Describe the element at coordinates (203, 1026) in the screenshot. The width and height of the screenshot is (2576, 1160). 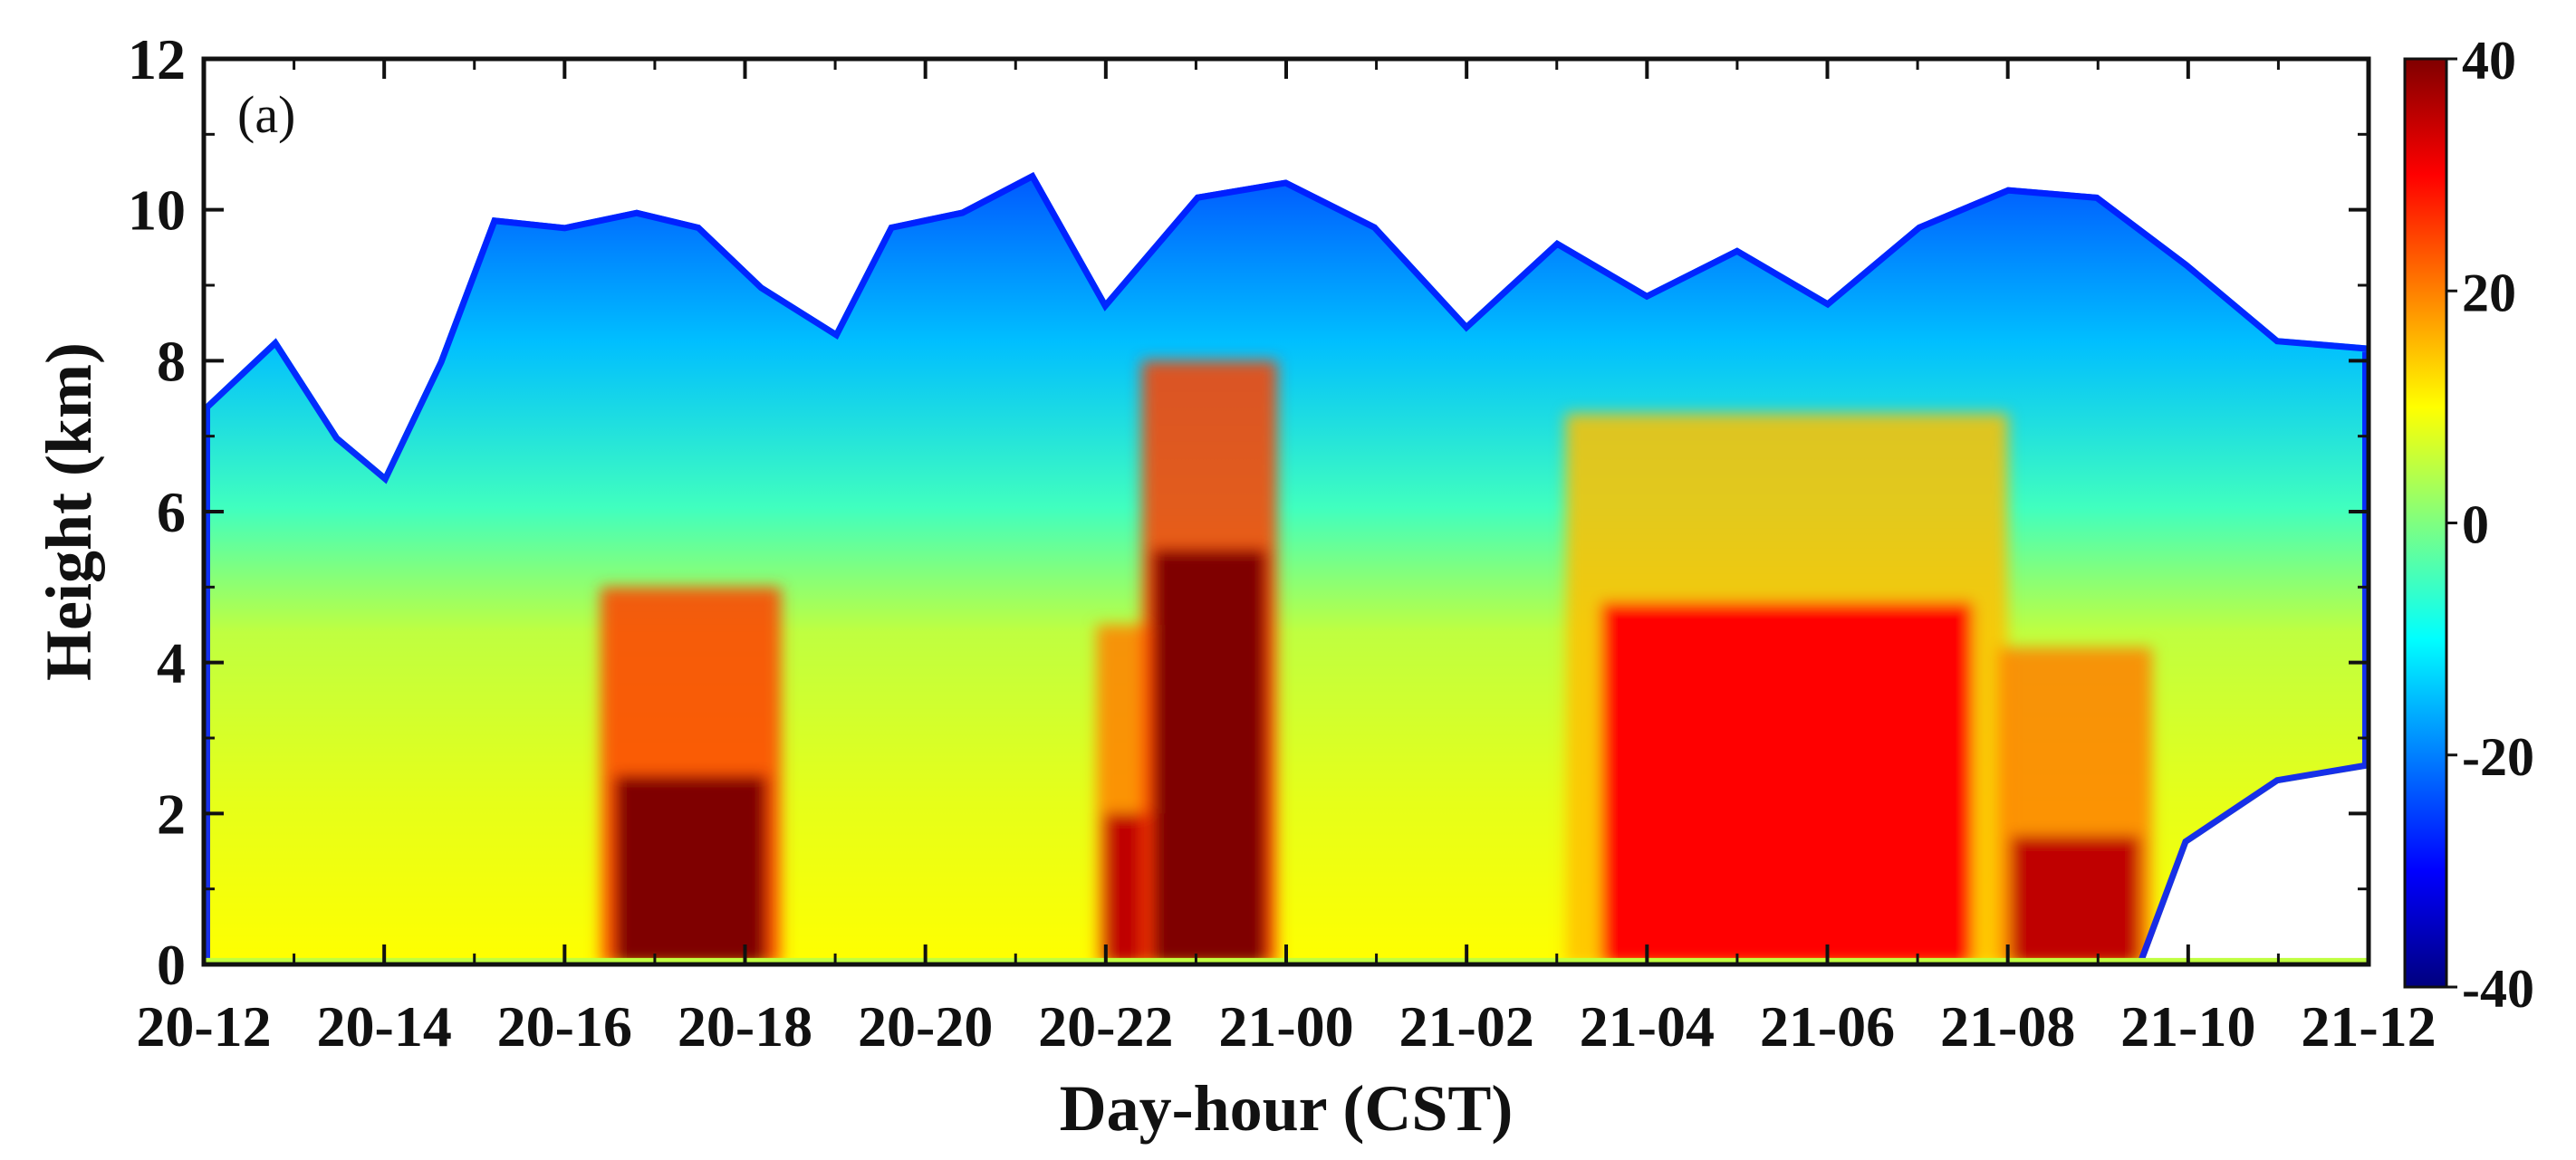
I see `x-tick-label: 20-12` at that location.